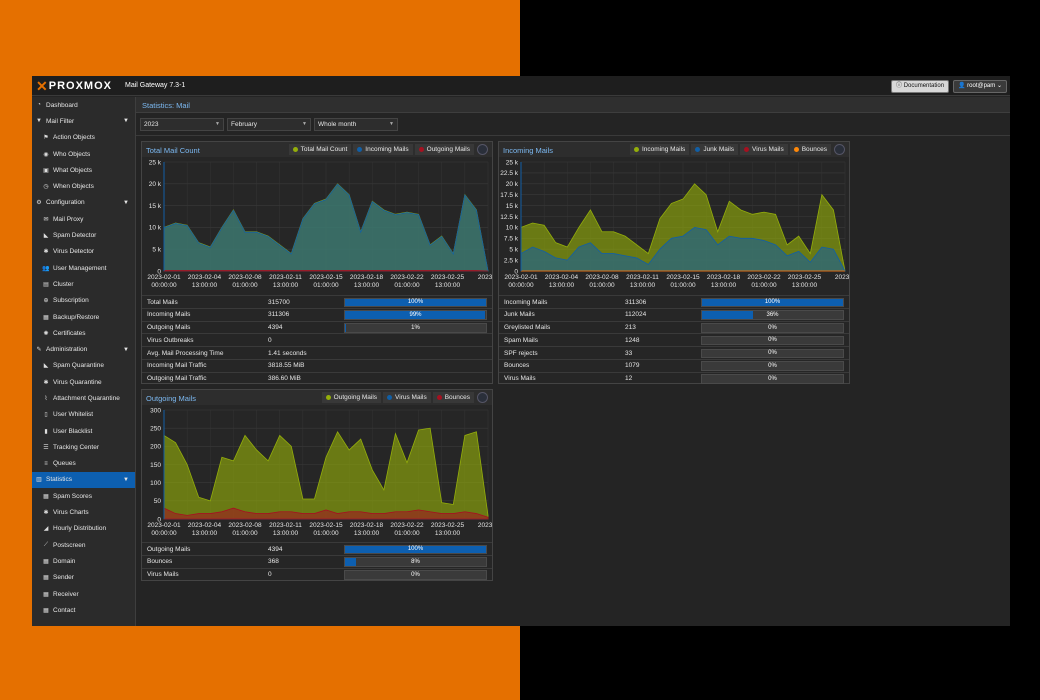  I want to click on legend-item: Junk Mails, so click(715, 149).